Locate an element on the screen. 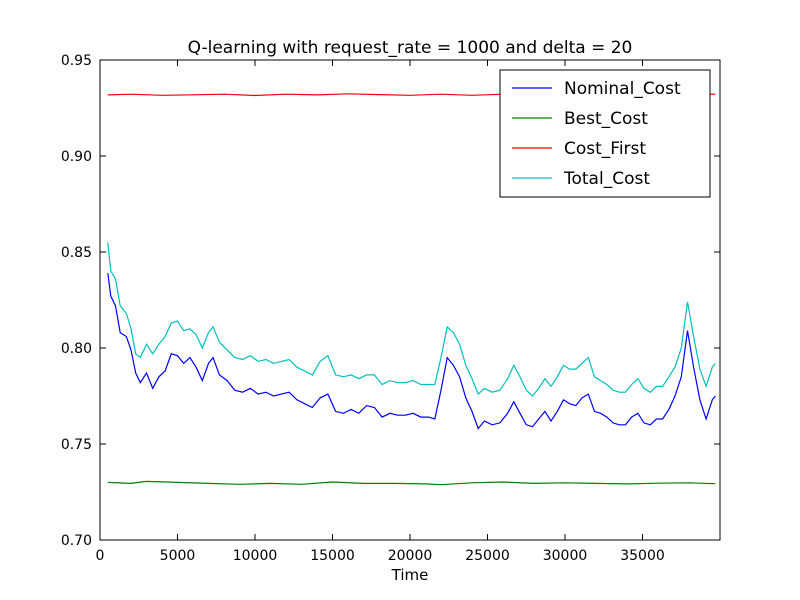  legend-label: Best_Cost is located at coordinates (606, 119).